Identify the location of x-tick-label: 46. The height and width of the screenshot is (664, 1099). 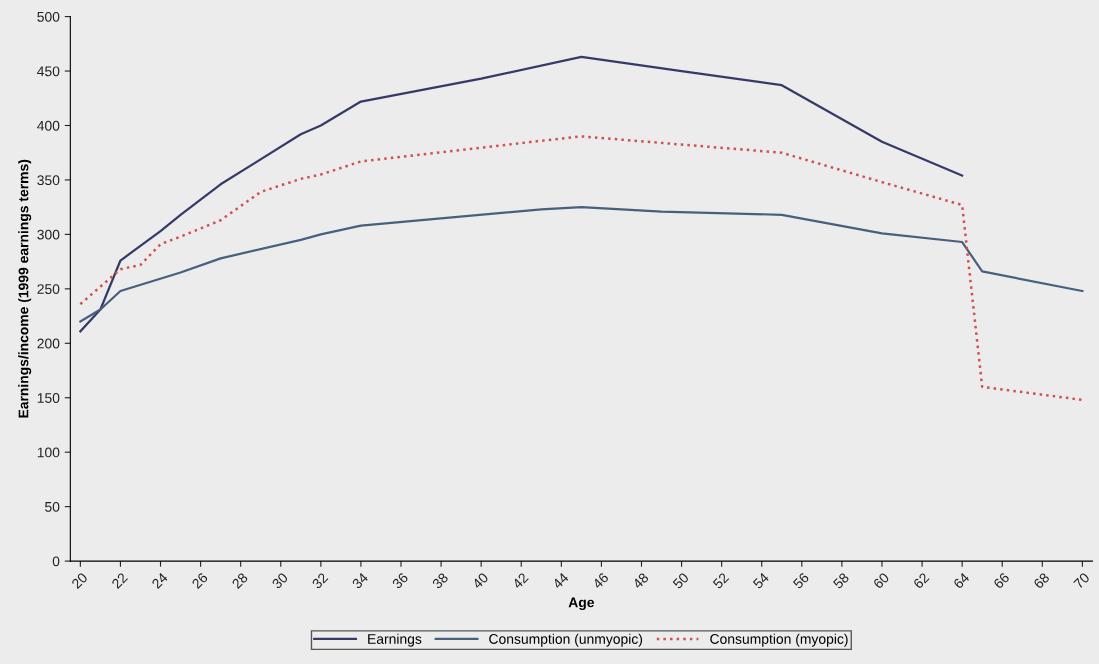
(600, 581).